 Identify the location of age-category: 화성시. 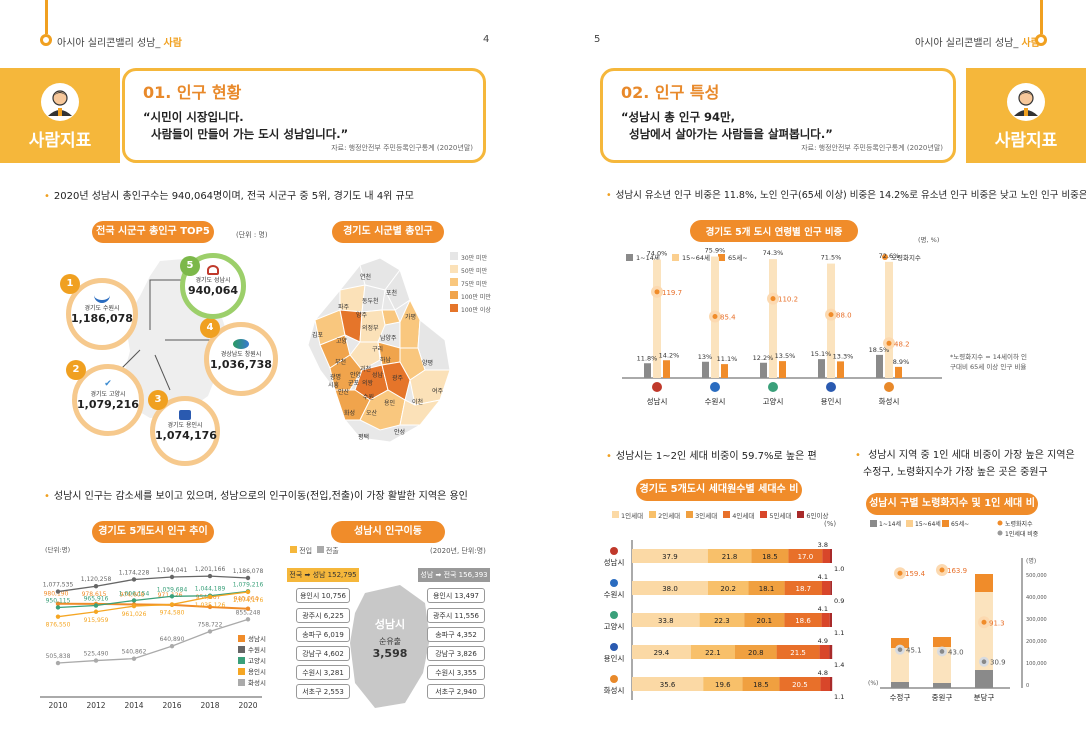
(889, 401).